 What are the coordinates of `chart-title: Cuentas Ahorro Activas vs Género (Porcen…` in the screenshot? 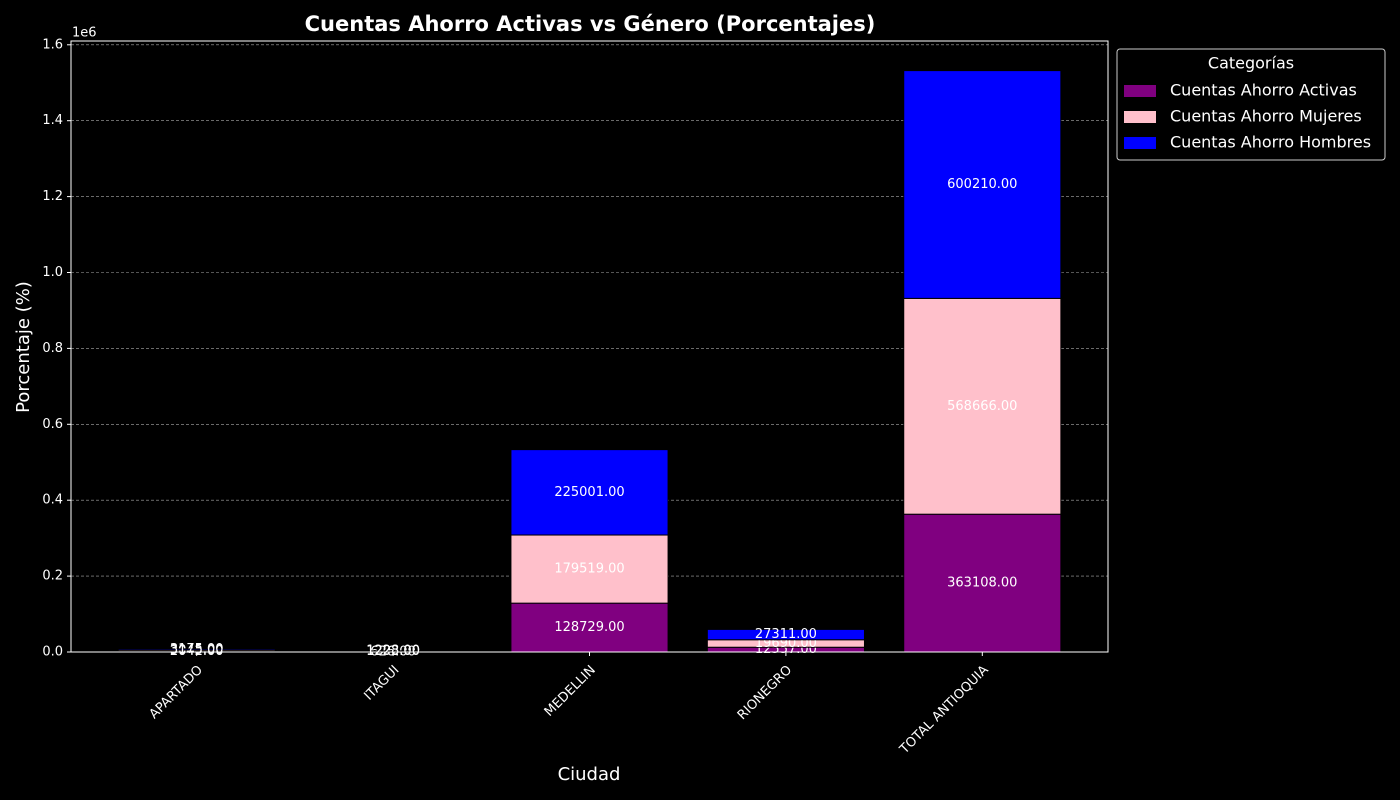 It's located at (590, 24).